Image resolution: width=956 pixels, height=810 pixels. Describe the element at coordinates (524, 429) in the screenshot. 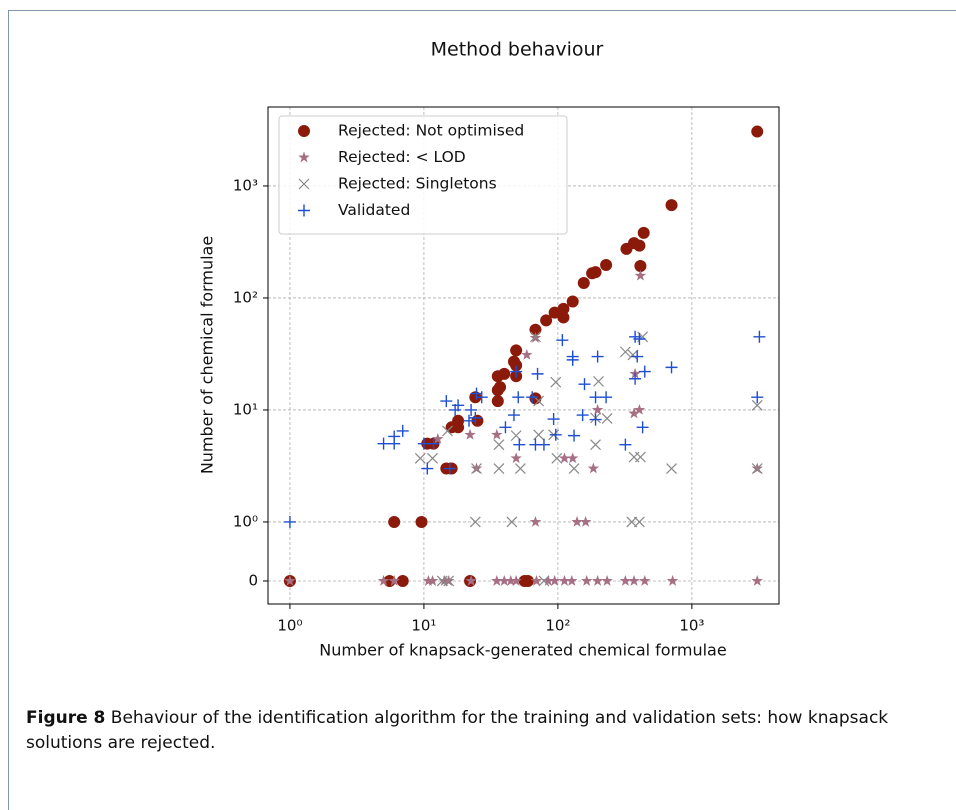

I see `series` at that location.